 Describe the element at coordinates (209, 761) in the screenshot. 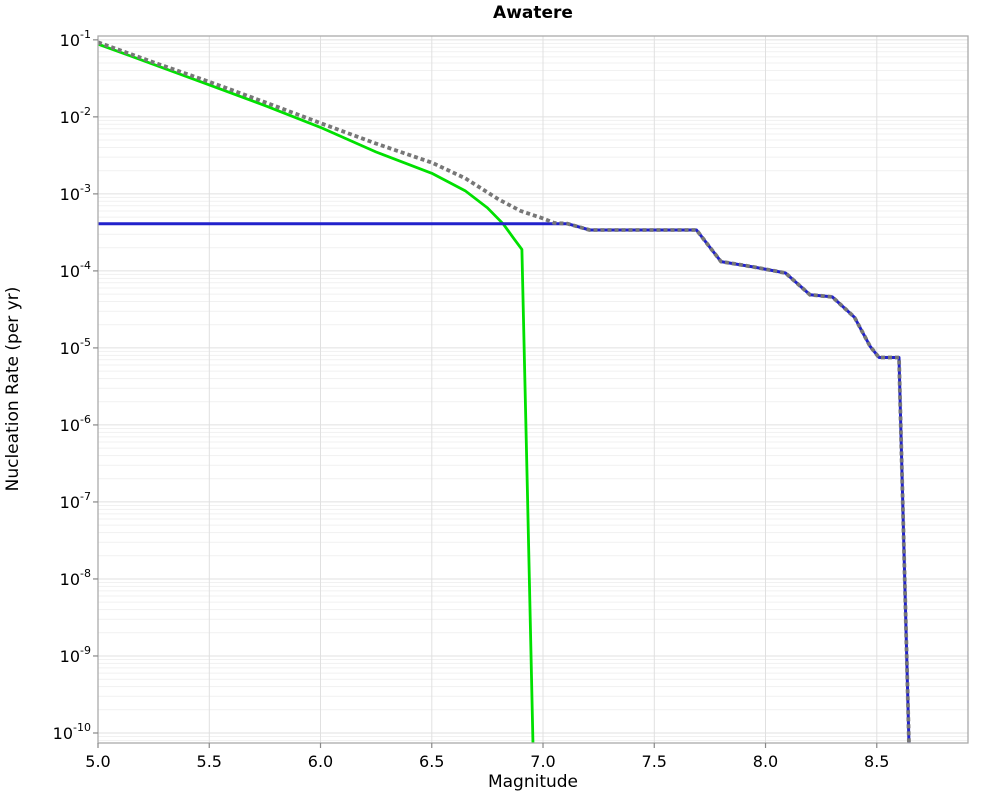

I see `x-tick-label: 5.5` at that location.